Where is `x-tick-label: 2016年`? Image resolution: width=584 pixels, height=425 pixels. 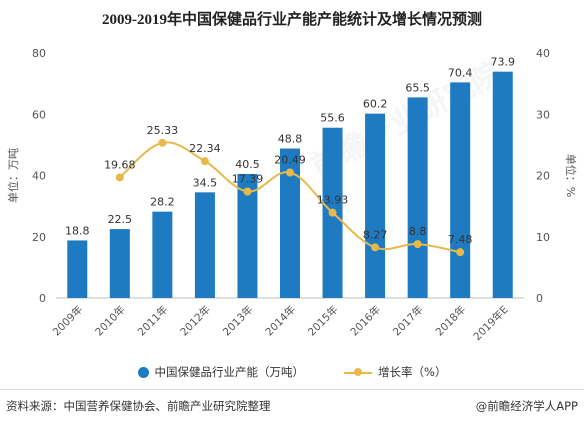
x-tick-label: 2016年 is located at coordinates (366, 321).